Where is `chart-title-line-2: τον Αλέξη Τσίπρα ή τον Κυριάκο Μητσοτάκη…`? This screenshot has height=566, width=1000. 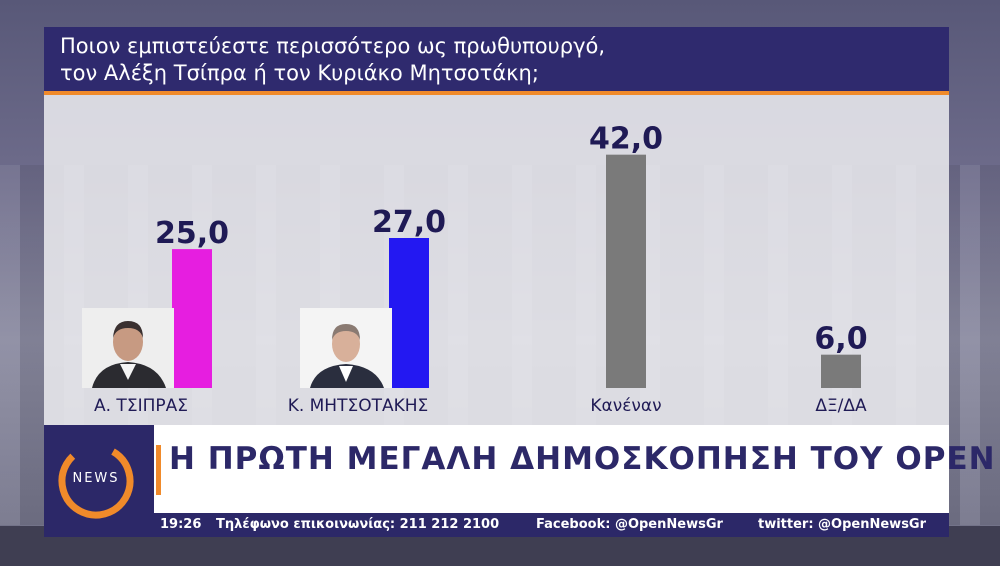
chart-title-line-2: τον Αλέξη Τσίπρα ή τον Κυριάκο Μητσοτάκη… is located at coordinates (299, 73).